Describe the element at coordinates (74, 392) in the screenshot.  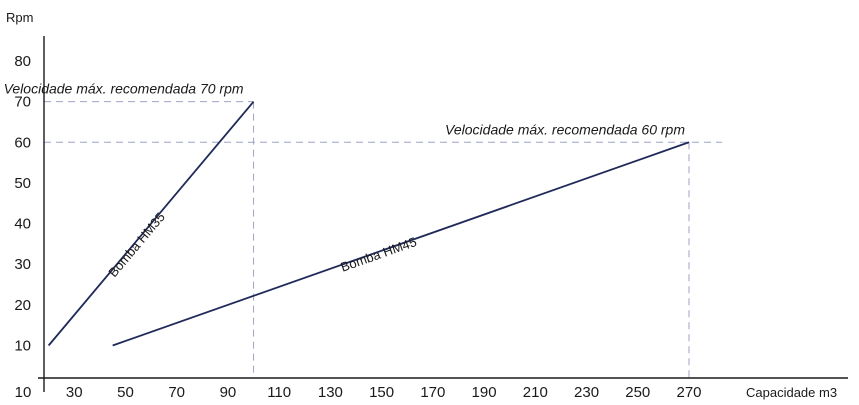
I see `x-tick-label: 30` at that location.